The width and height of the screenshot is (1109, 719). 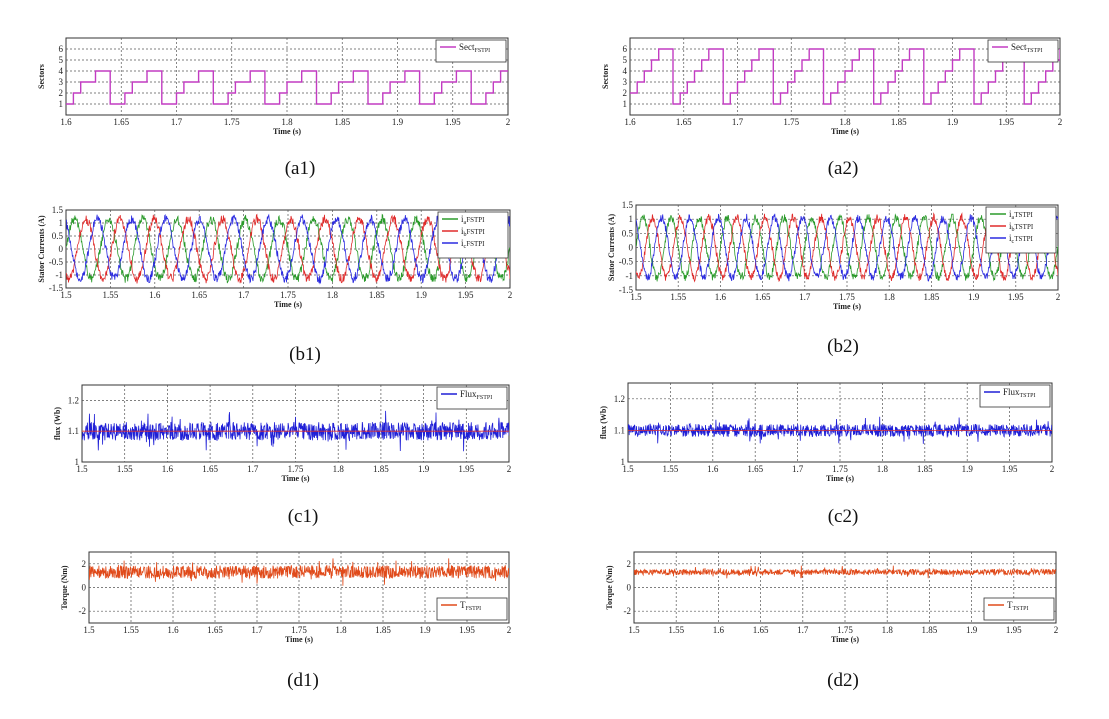 I want to click on legend-entry: iaFSTPI, so click(x=473, y=220).